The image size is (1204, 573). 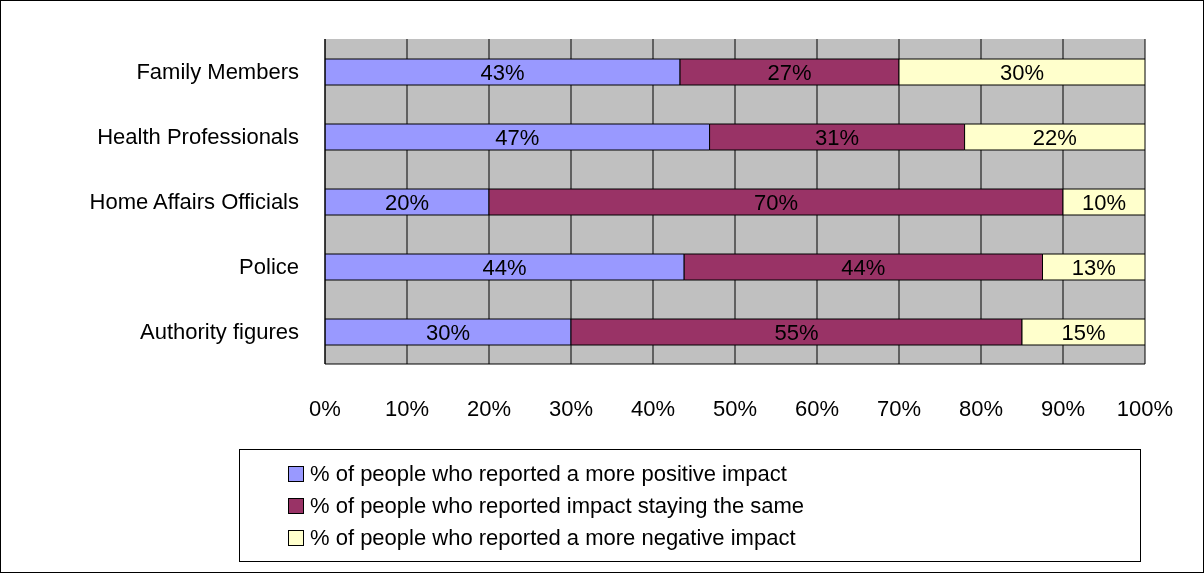 What do you see at coordinates (653, 408) in the screenshot?
I see `x-tick-label: 40%` at bounding box center [653, 408].